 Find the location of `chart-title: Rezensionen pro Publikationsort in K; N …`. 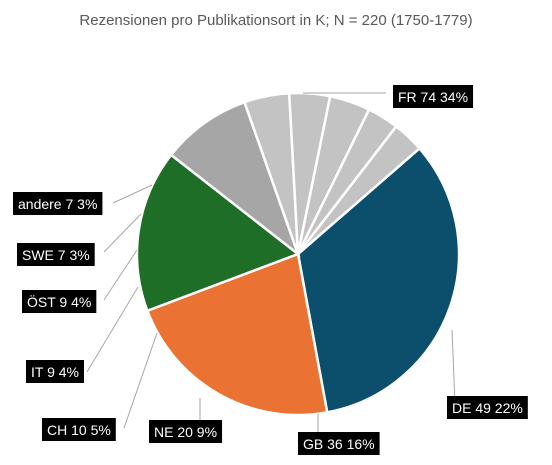

chart-title: Rezensionen pro Publikationsort in K; N … is located at coordinates (276, 20).